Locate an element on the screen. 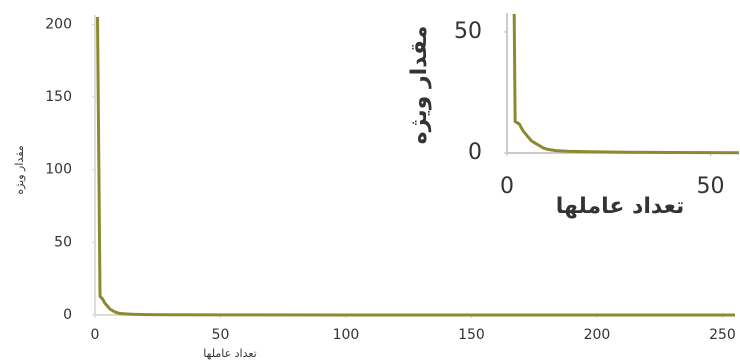 The image size is (740, 361). series-line is located at coordinates (626, 84).